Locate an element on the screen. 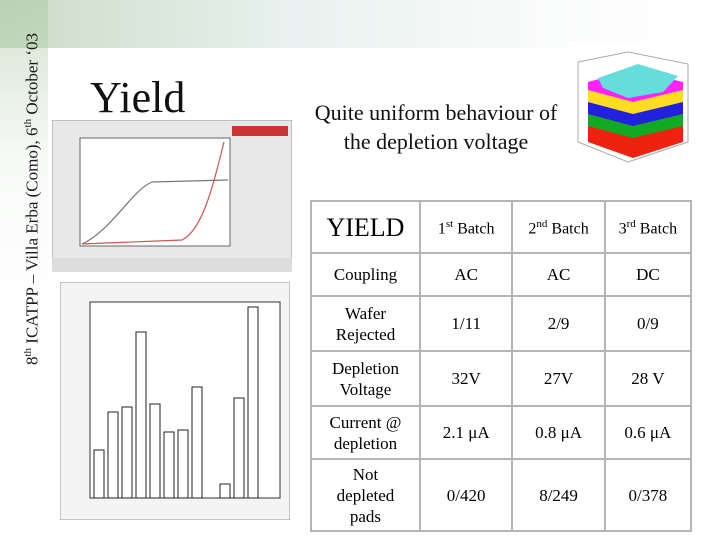  table-cell: 0/9 is located at coordinates (648, 323).